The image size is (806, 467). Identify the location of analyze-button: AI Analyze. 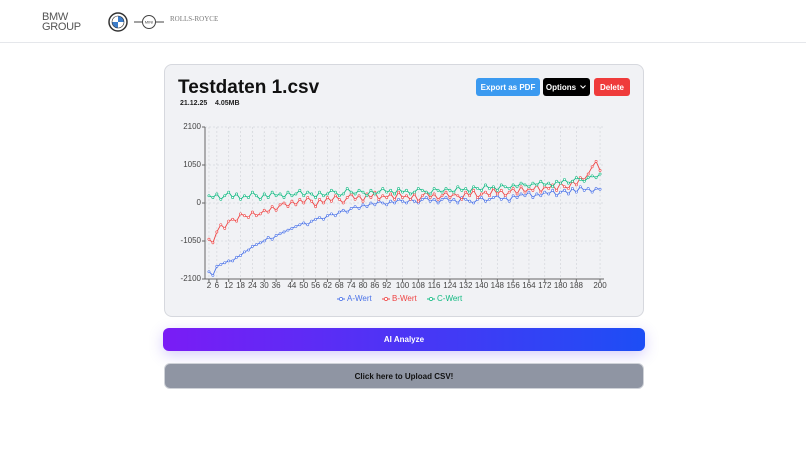
(404, 339).